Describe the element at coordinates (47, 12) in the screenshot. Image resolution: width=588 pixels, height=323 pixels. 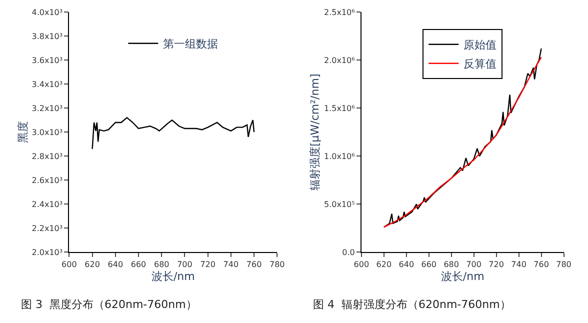
I see `y-tick-label: 4.0x10³` at that location.